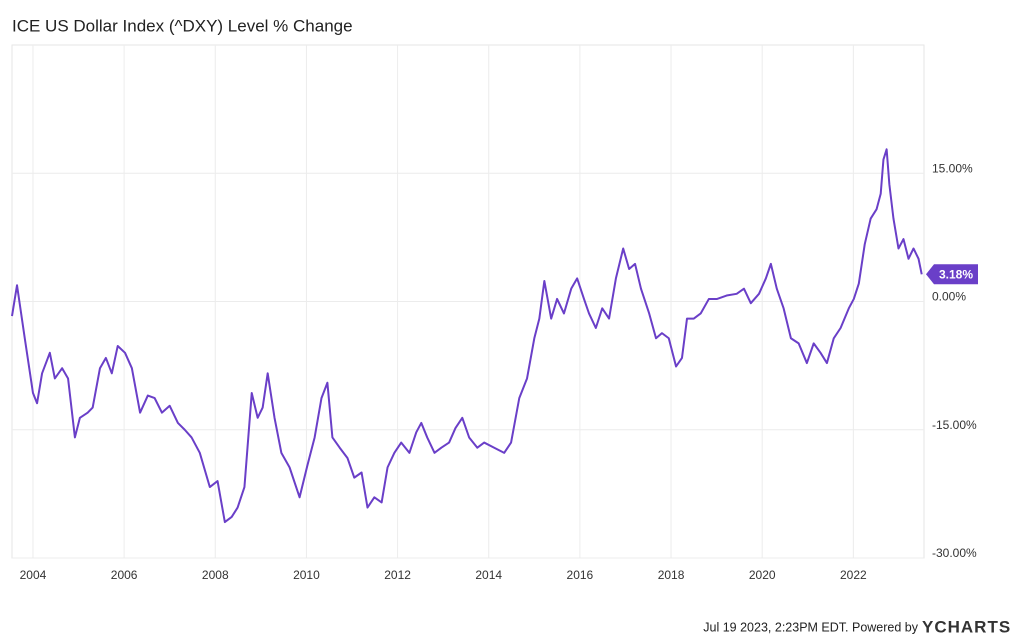 This screenshot has height=642, width=1024. Describe the element at coordinates (488, 575) in the screenshot. I see `x-tick-label: 2014` at that location.